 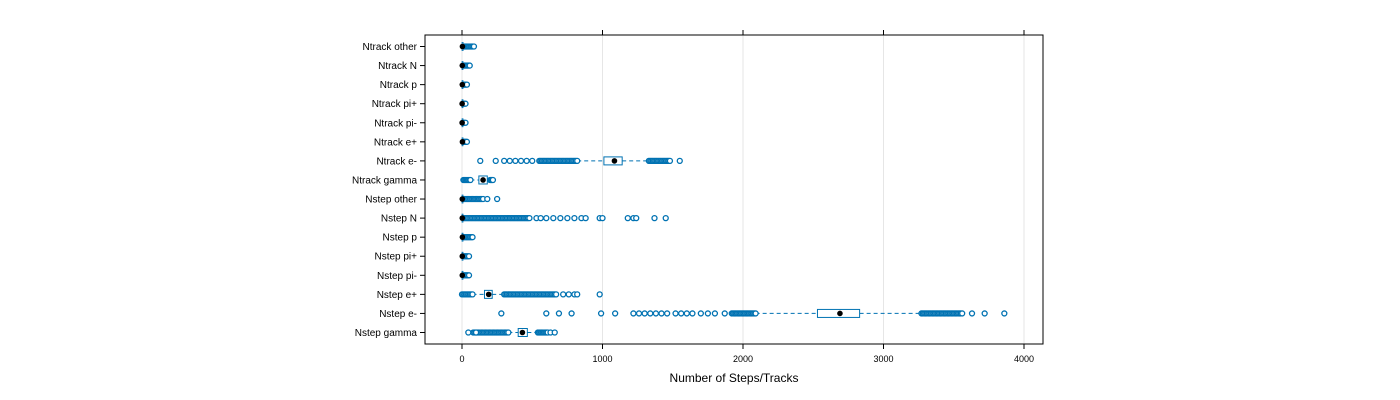 What do you see at coordinates (483, 180) in the screenshot?
I see `median-ntrack-gamma` at bounding box center [483, 180].